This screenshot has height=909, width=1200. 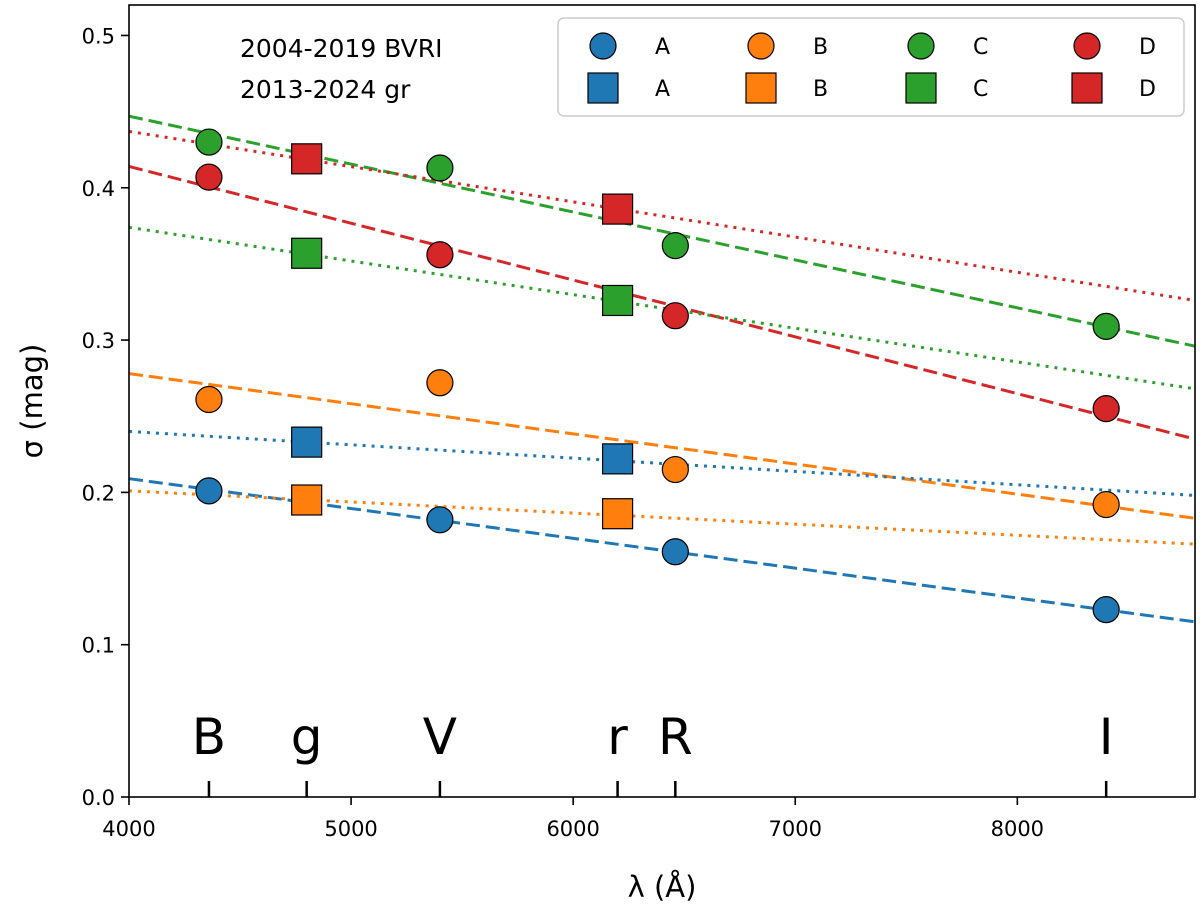 What do you see at coordinates (1087, 46) in the screenshot?
I see `legend-d-circle-marker` at bounding box center [1087, 46].